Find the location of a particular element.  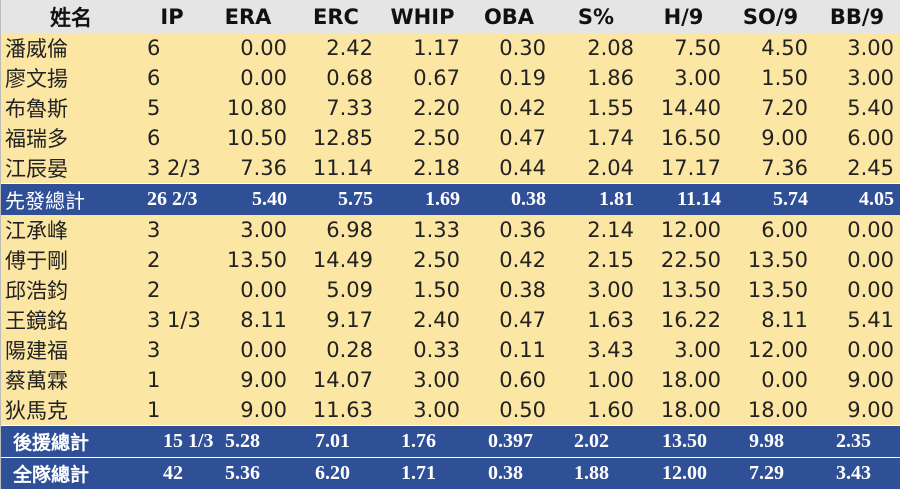

cell-whip: 1.69 is located at coordinates (442, 199).